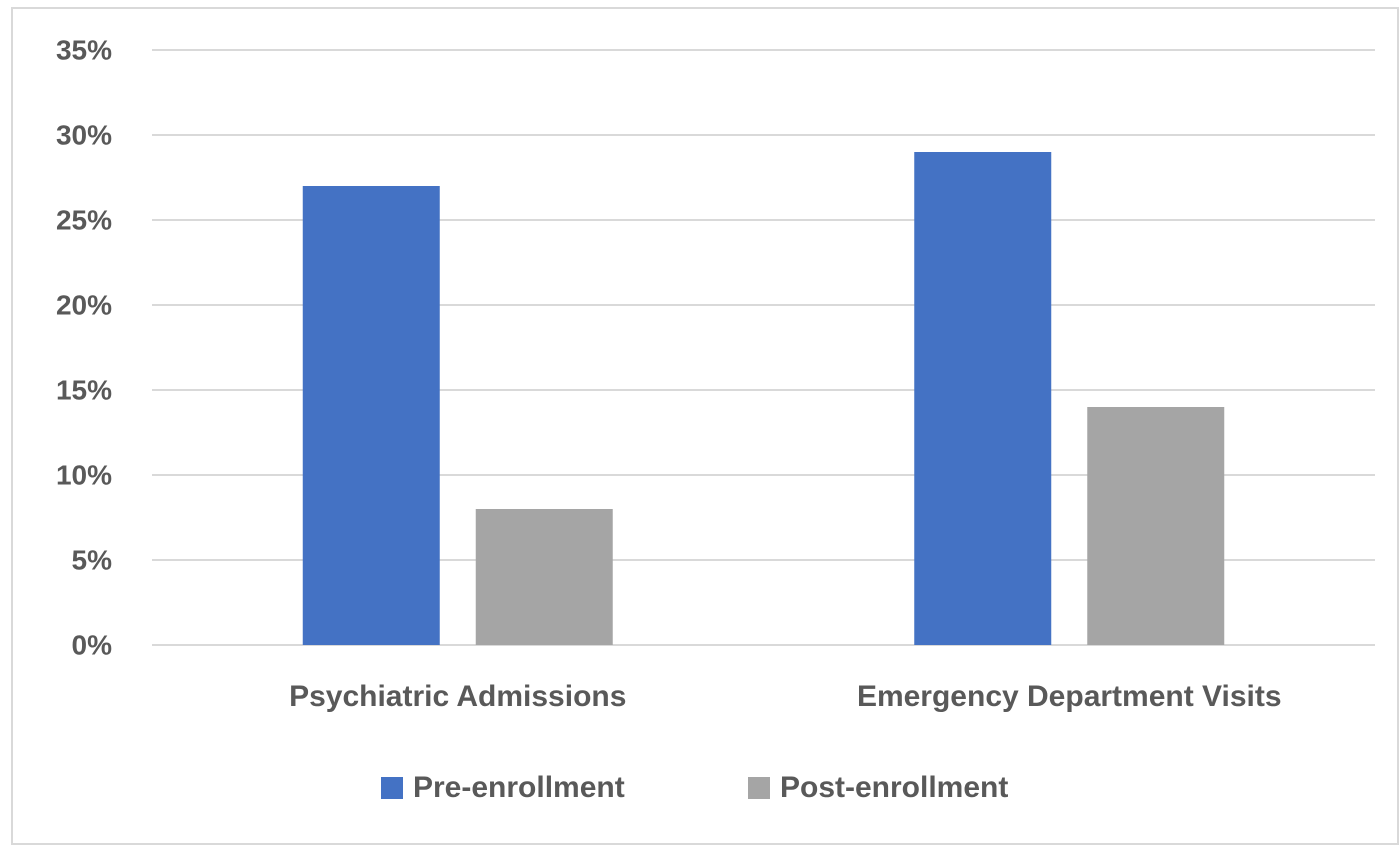 The width and height of the screenshot is (1399, 845). Describe the element at coordinates (84, 304) in the screenshot. I see `y-tick-label: 20%` at that location.